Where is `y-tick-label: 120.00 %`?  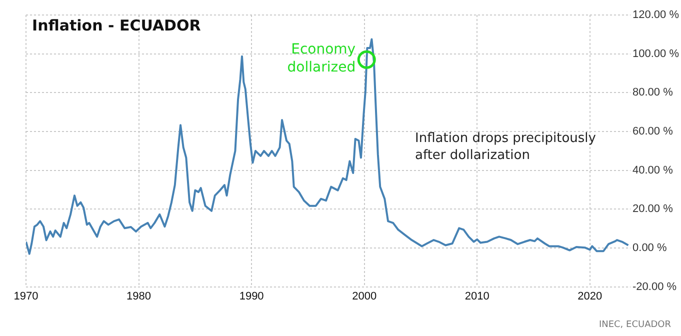
y-tick-label: 120.00 % is located at coordinates (656, 15).